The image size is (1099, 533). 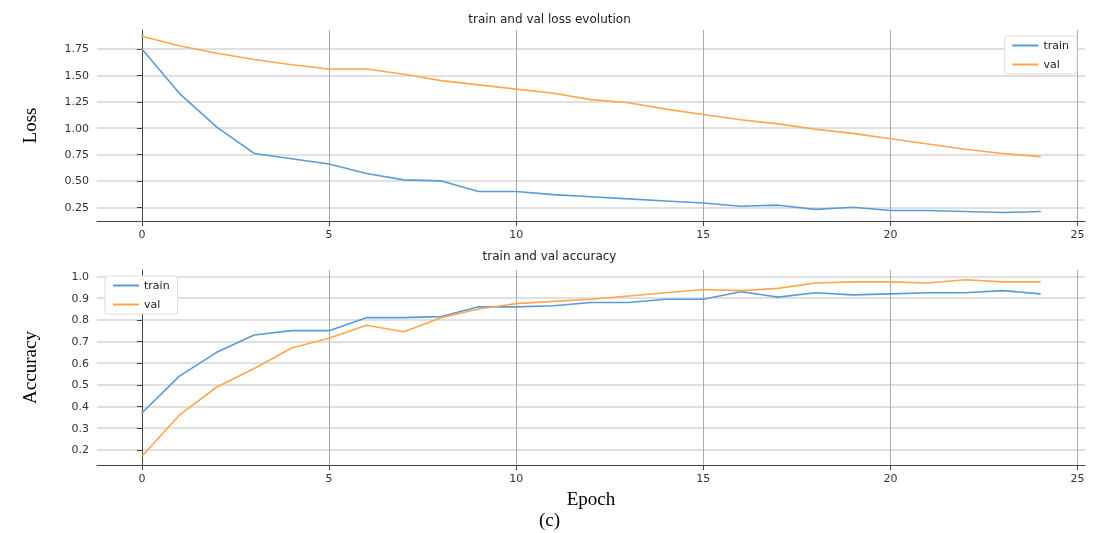 What do you see at coordinates (549, 520) in the screenshot?
I see `text: (c)` at bounding box center [549, 520].